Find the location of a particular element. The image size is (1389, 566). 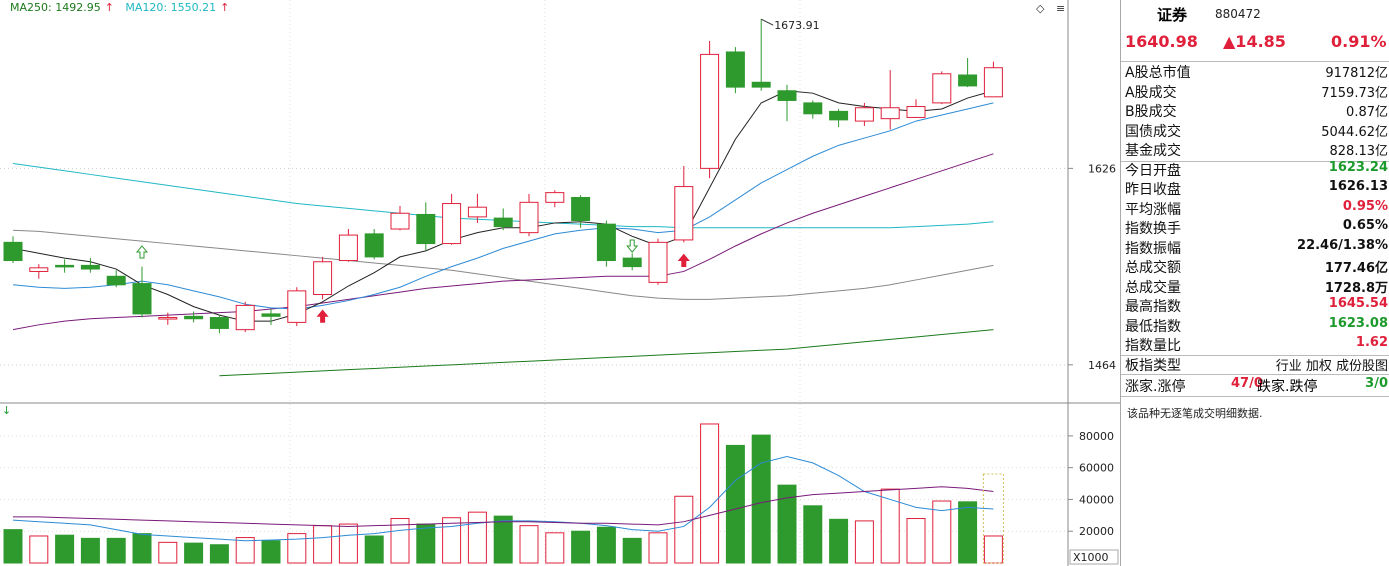

stat-value: 828.13亿 is located at coordinates (1359, 151).